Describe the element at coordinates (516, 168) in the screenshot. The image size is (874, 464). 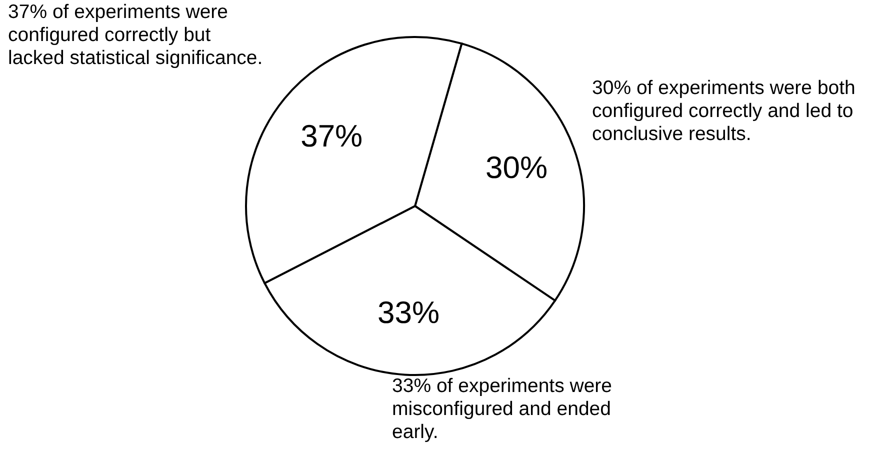
I see `data-label: 30%` at that location.